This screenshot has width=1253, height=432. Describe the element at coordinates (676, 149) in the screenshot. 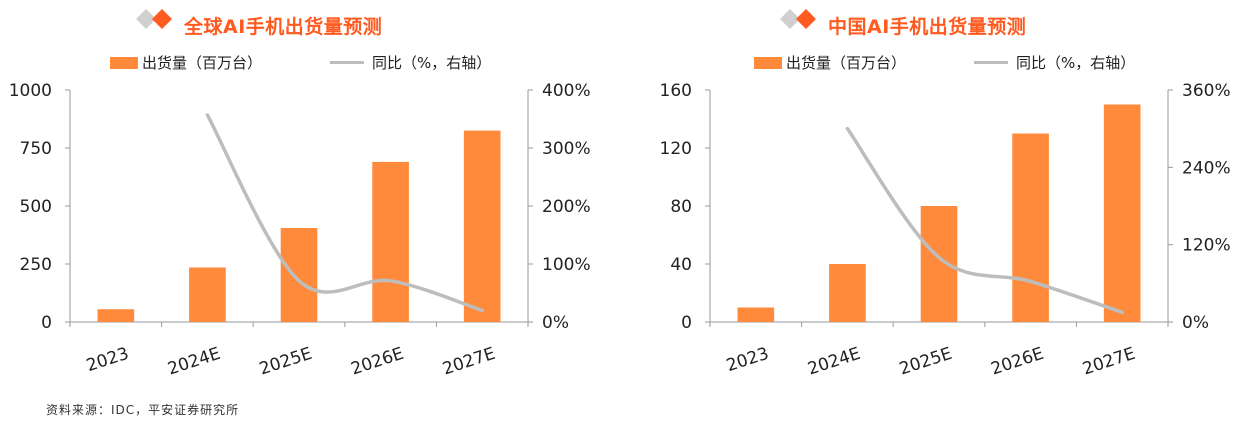

I see `y-tick-label-left: 120` at that location.